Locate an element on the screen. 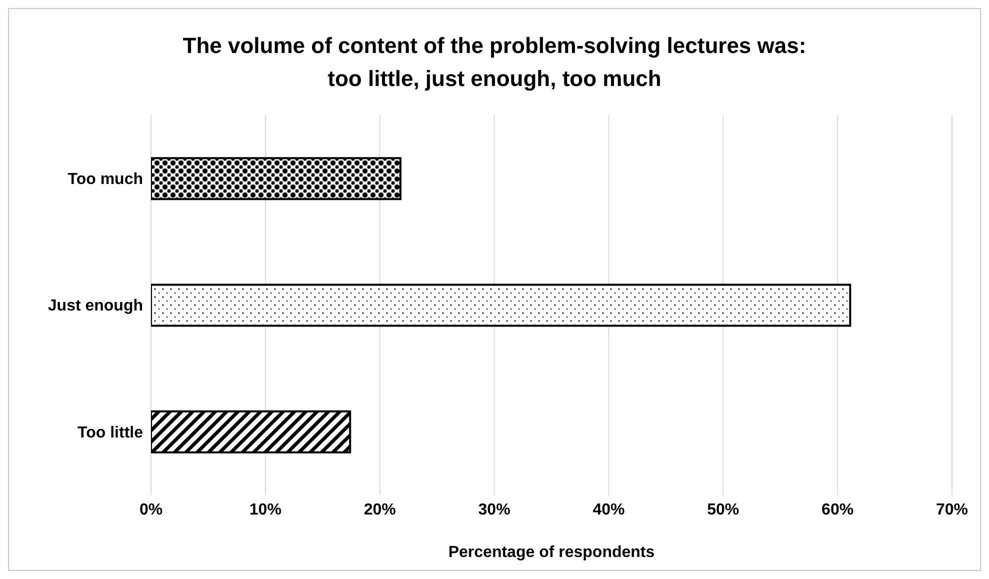 The height and width of the screenshot is (579, 989). x-axis-title: Percentage of respondents is located at coordinates (551, 552).